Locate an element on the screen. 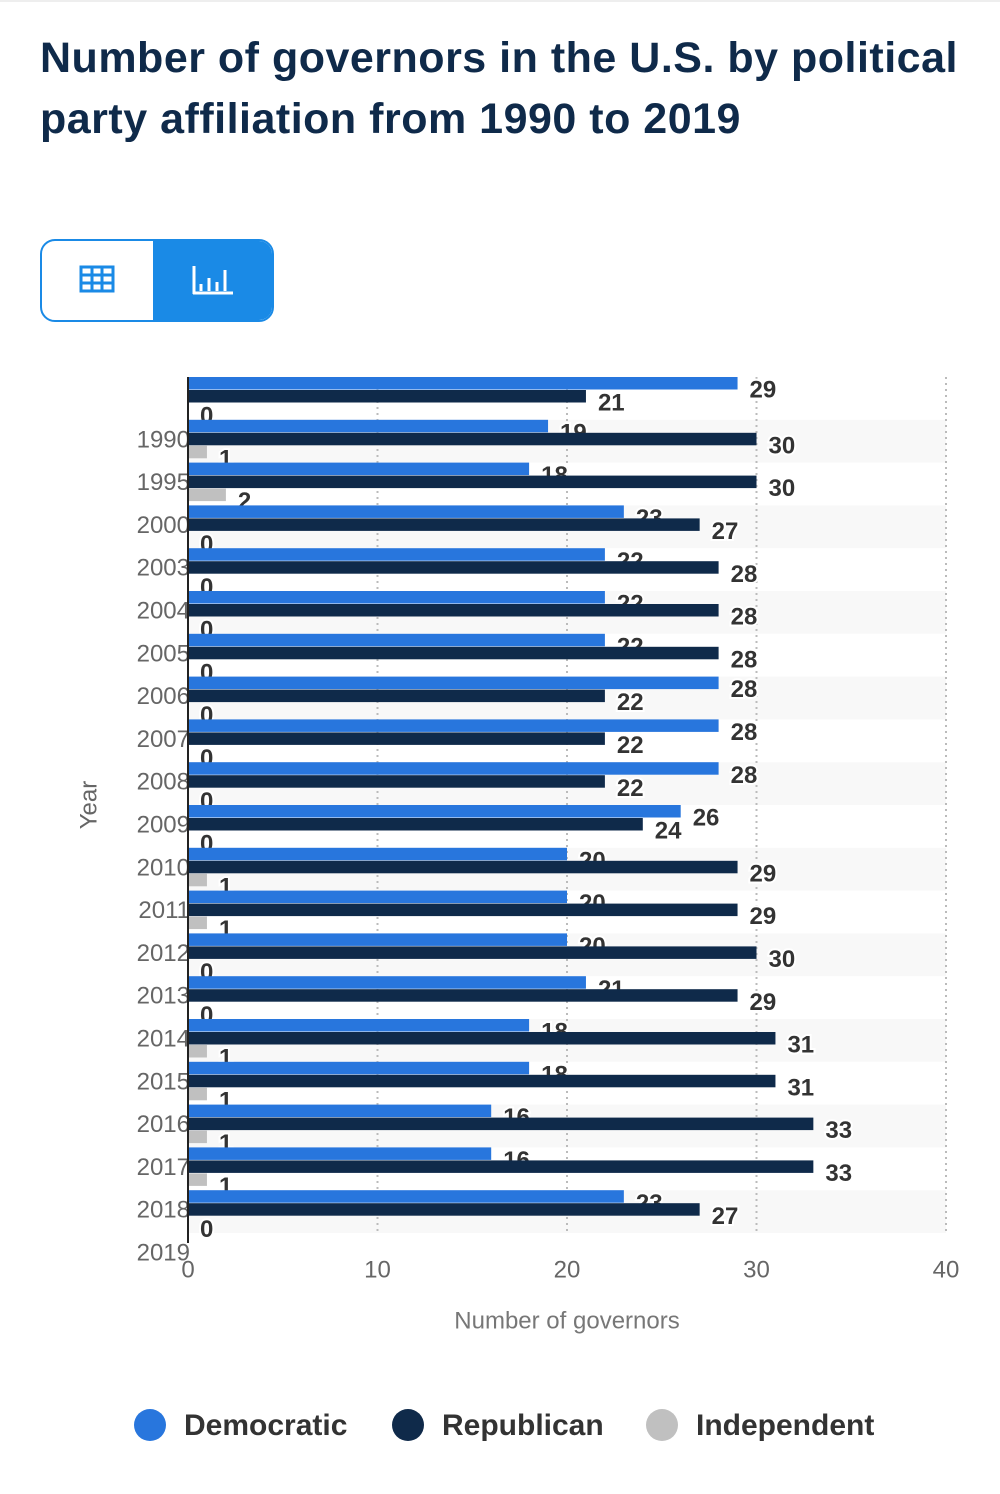 This screenshot has width=1000, height=1494. x-tick-label: 10 is located at coordinates (377, 1269).